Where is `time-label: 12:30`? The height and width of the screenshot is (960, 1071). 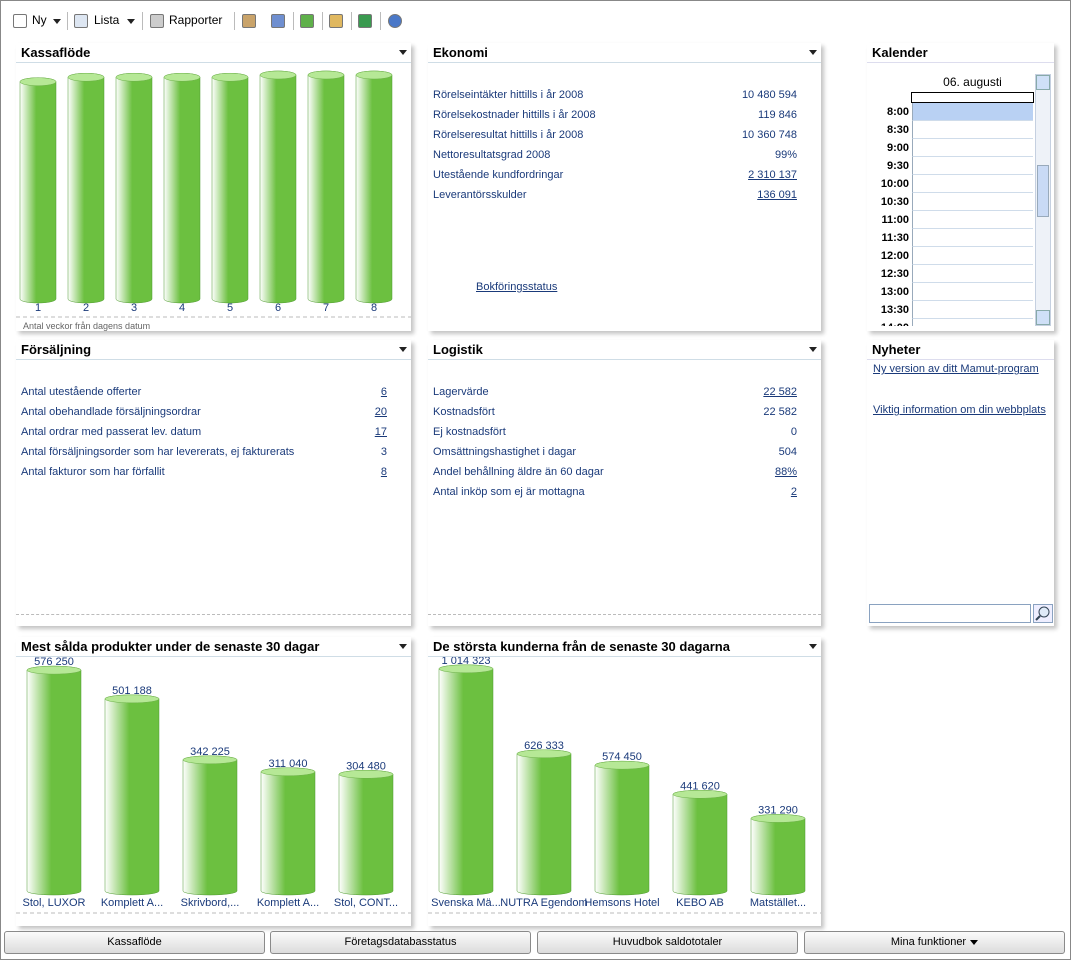
time-label: 12:30 is located at coordinates (894, 274).